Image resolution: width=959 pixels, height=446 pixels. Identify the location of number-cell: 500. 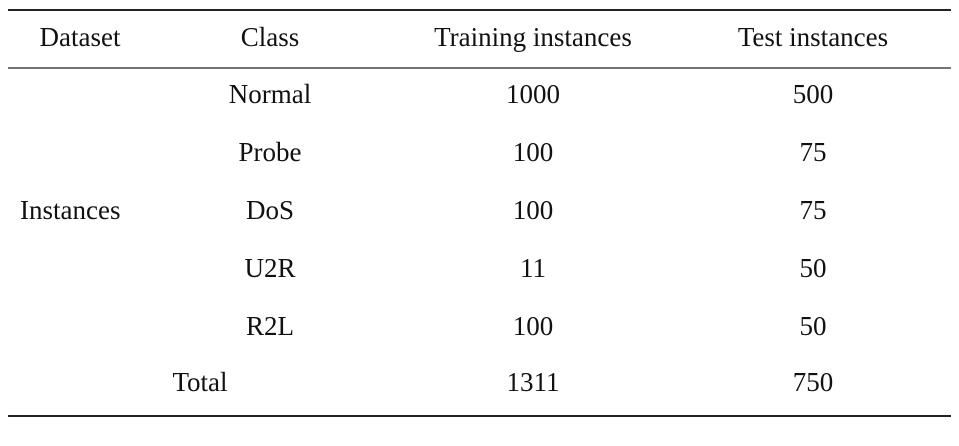
(813, 94).